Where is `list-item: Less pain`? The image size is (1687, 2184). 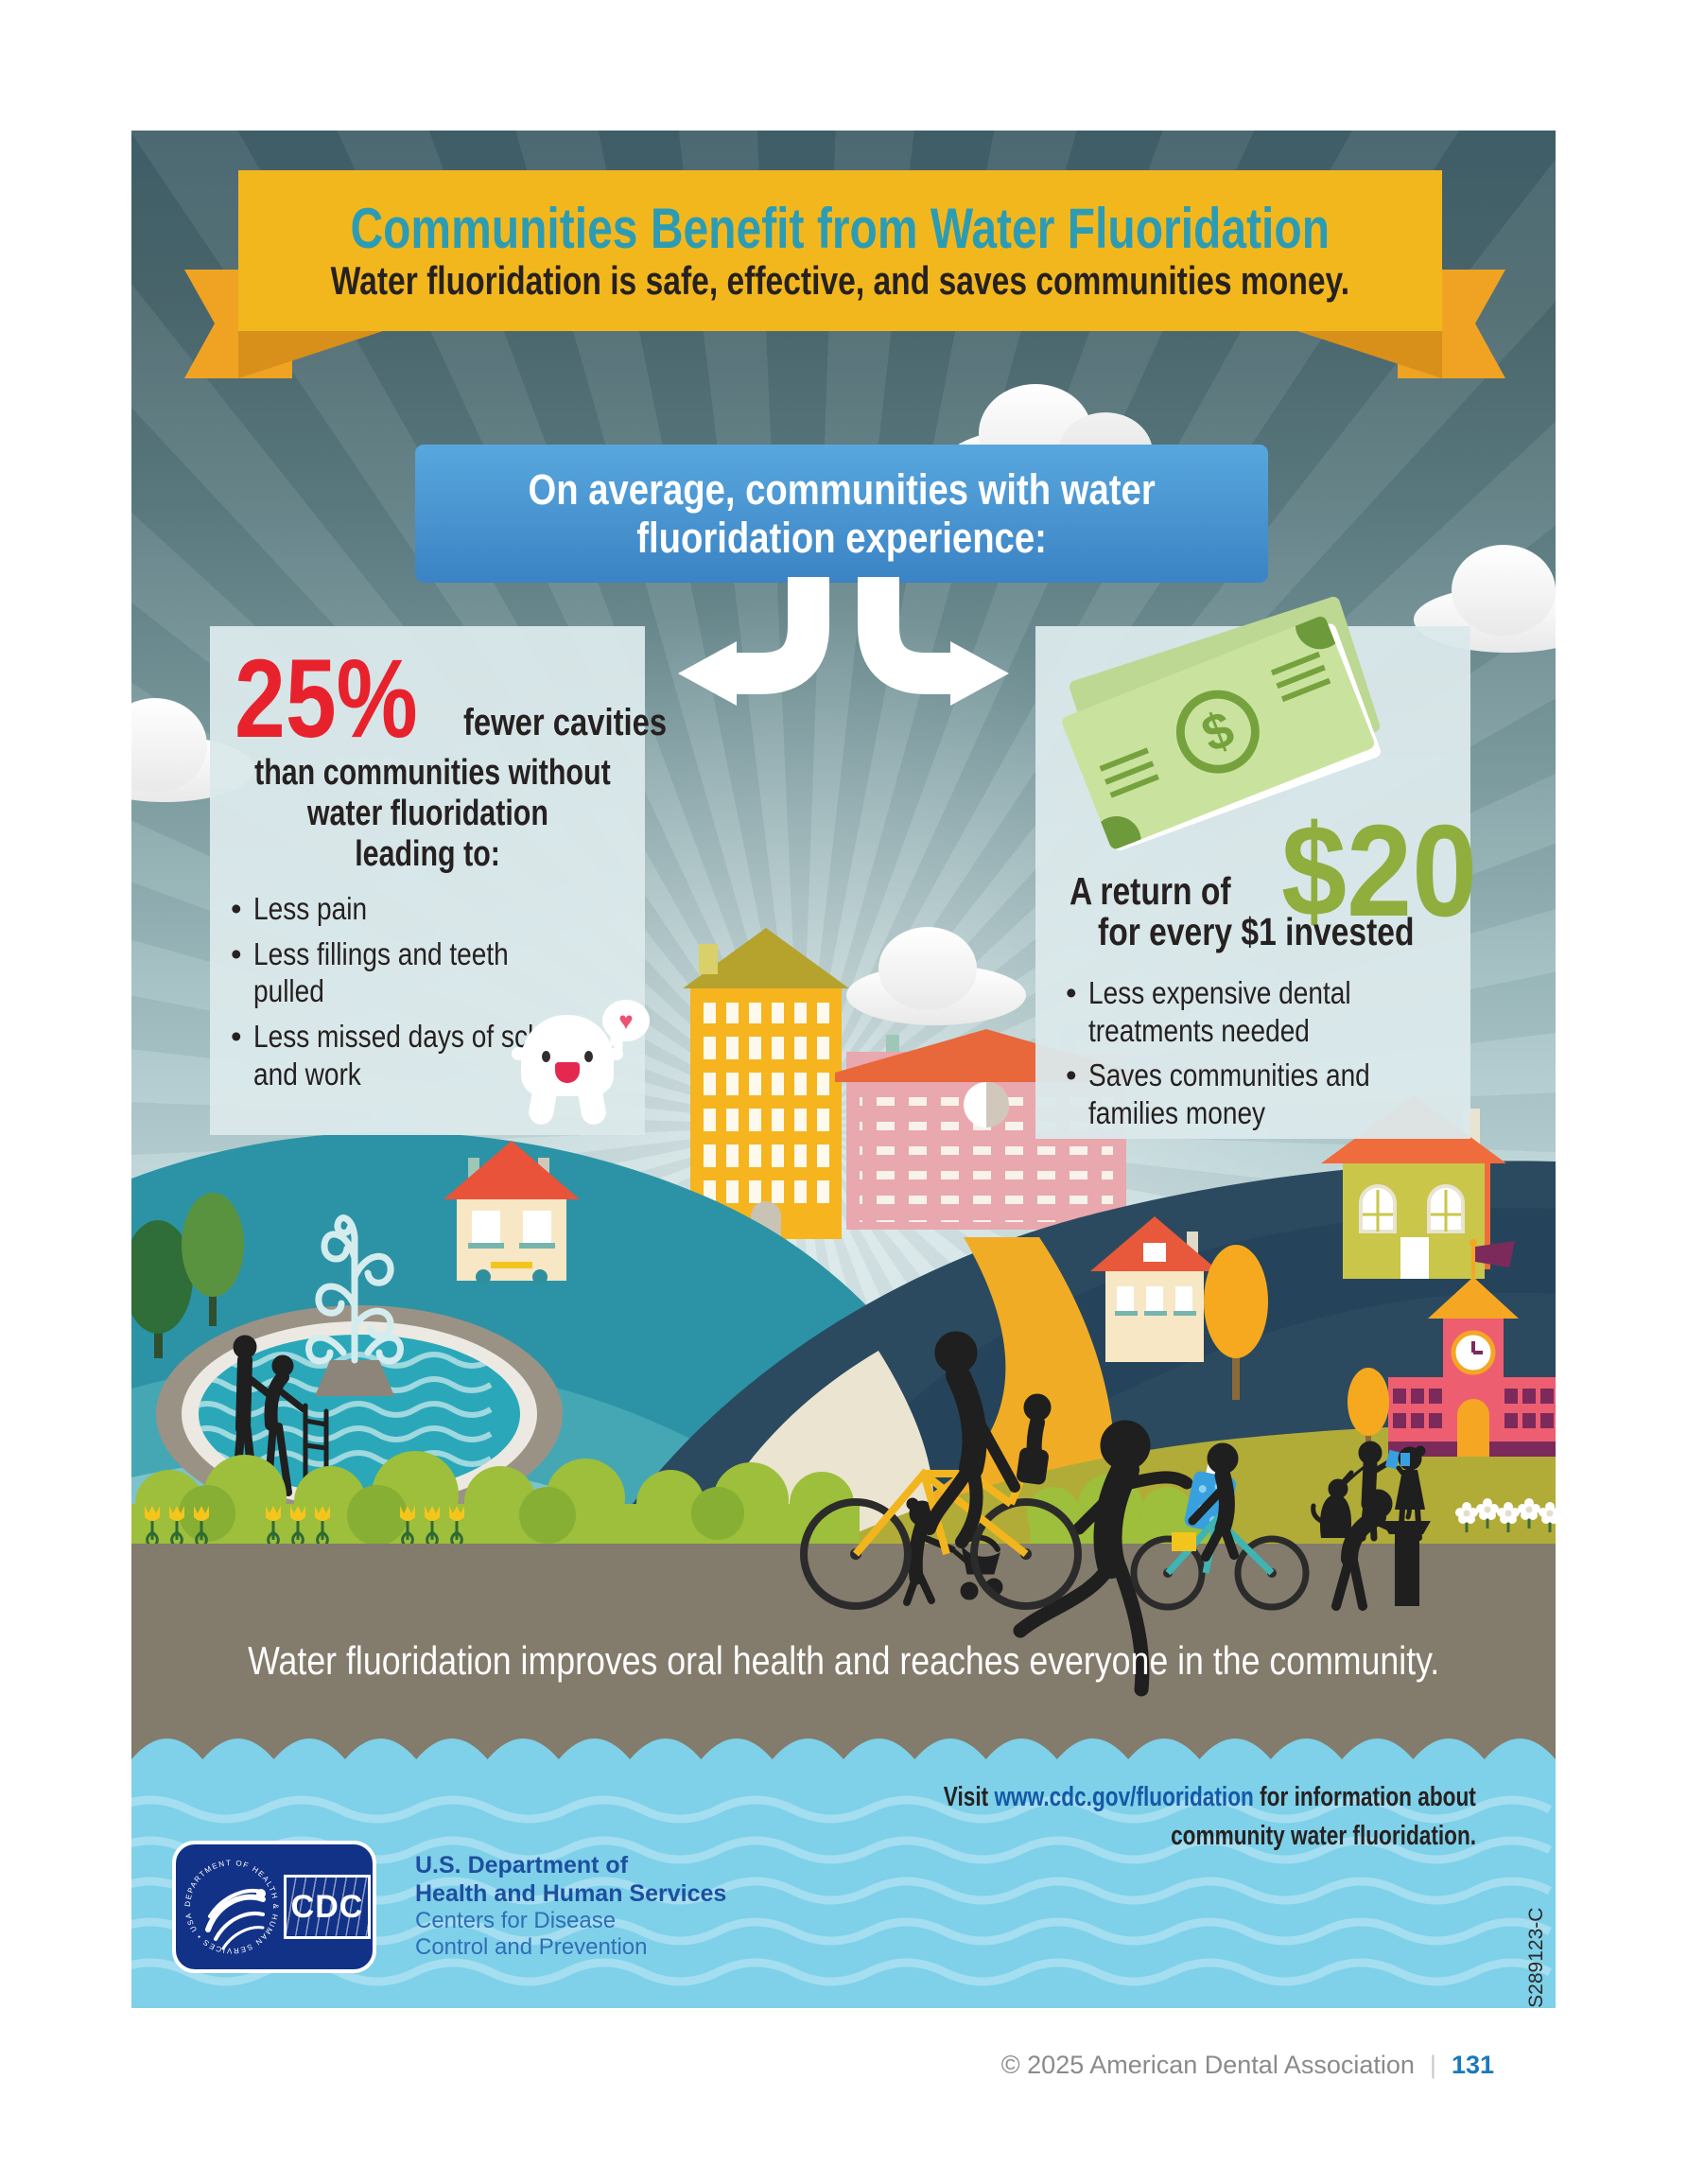
list-item: Less pain is located at coordinates (438, 909).